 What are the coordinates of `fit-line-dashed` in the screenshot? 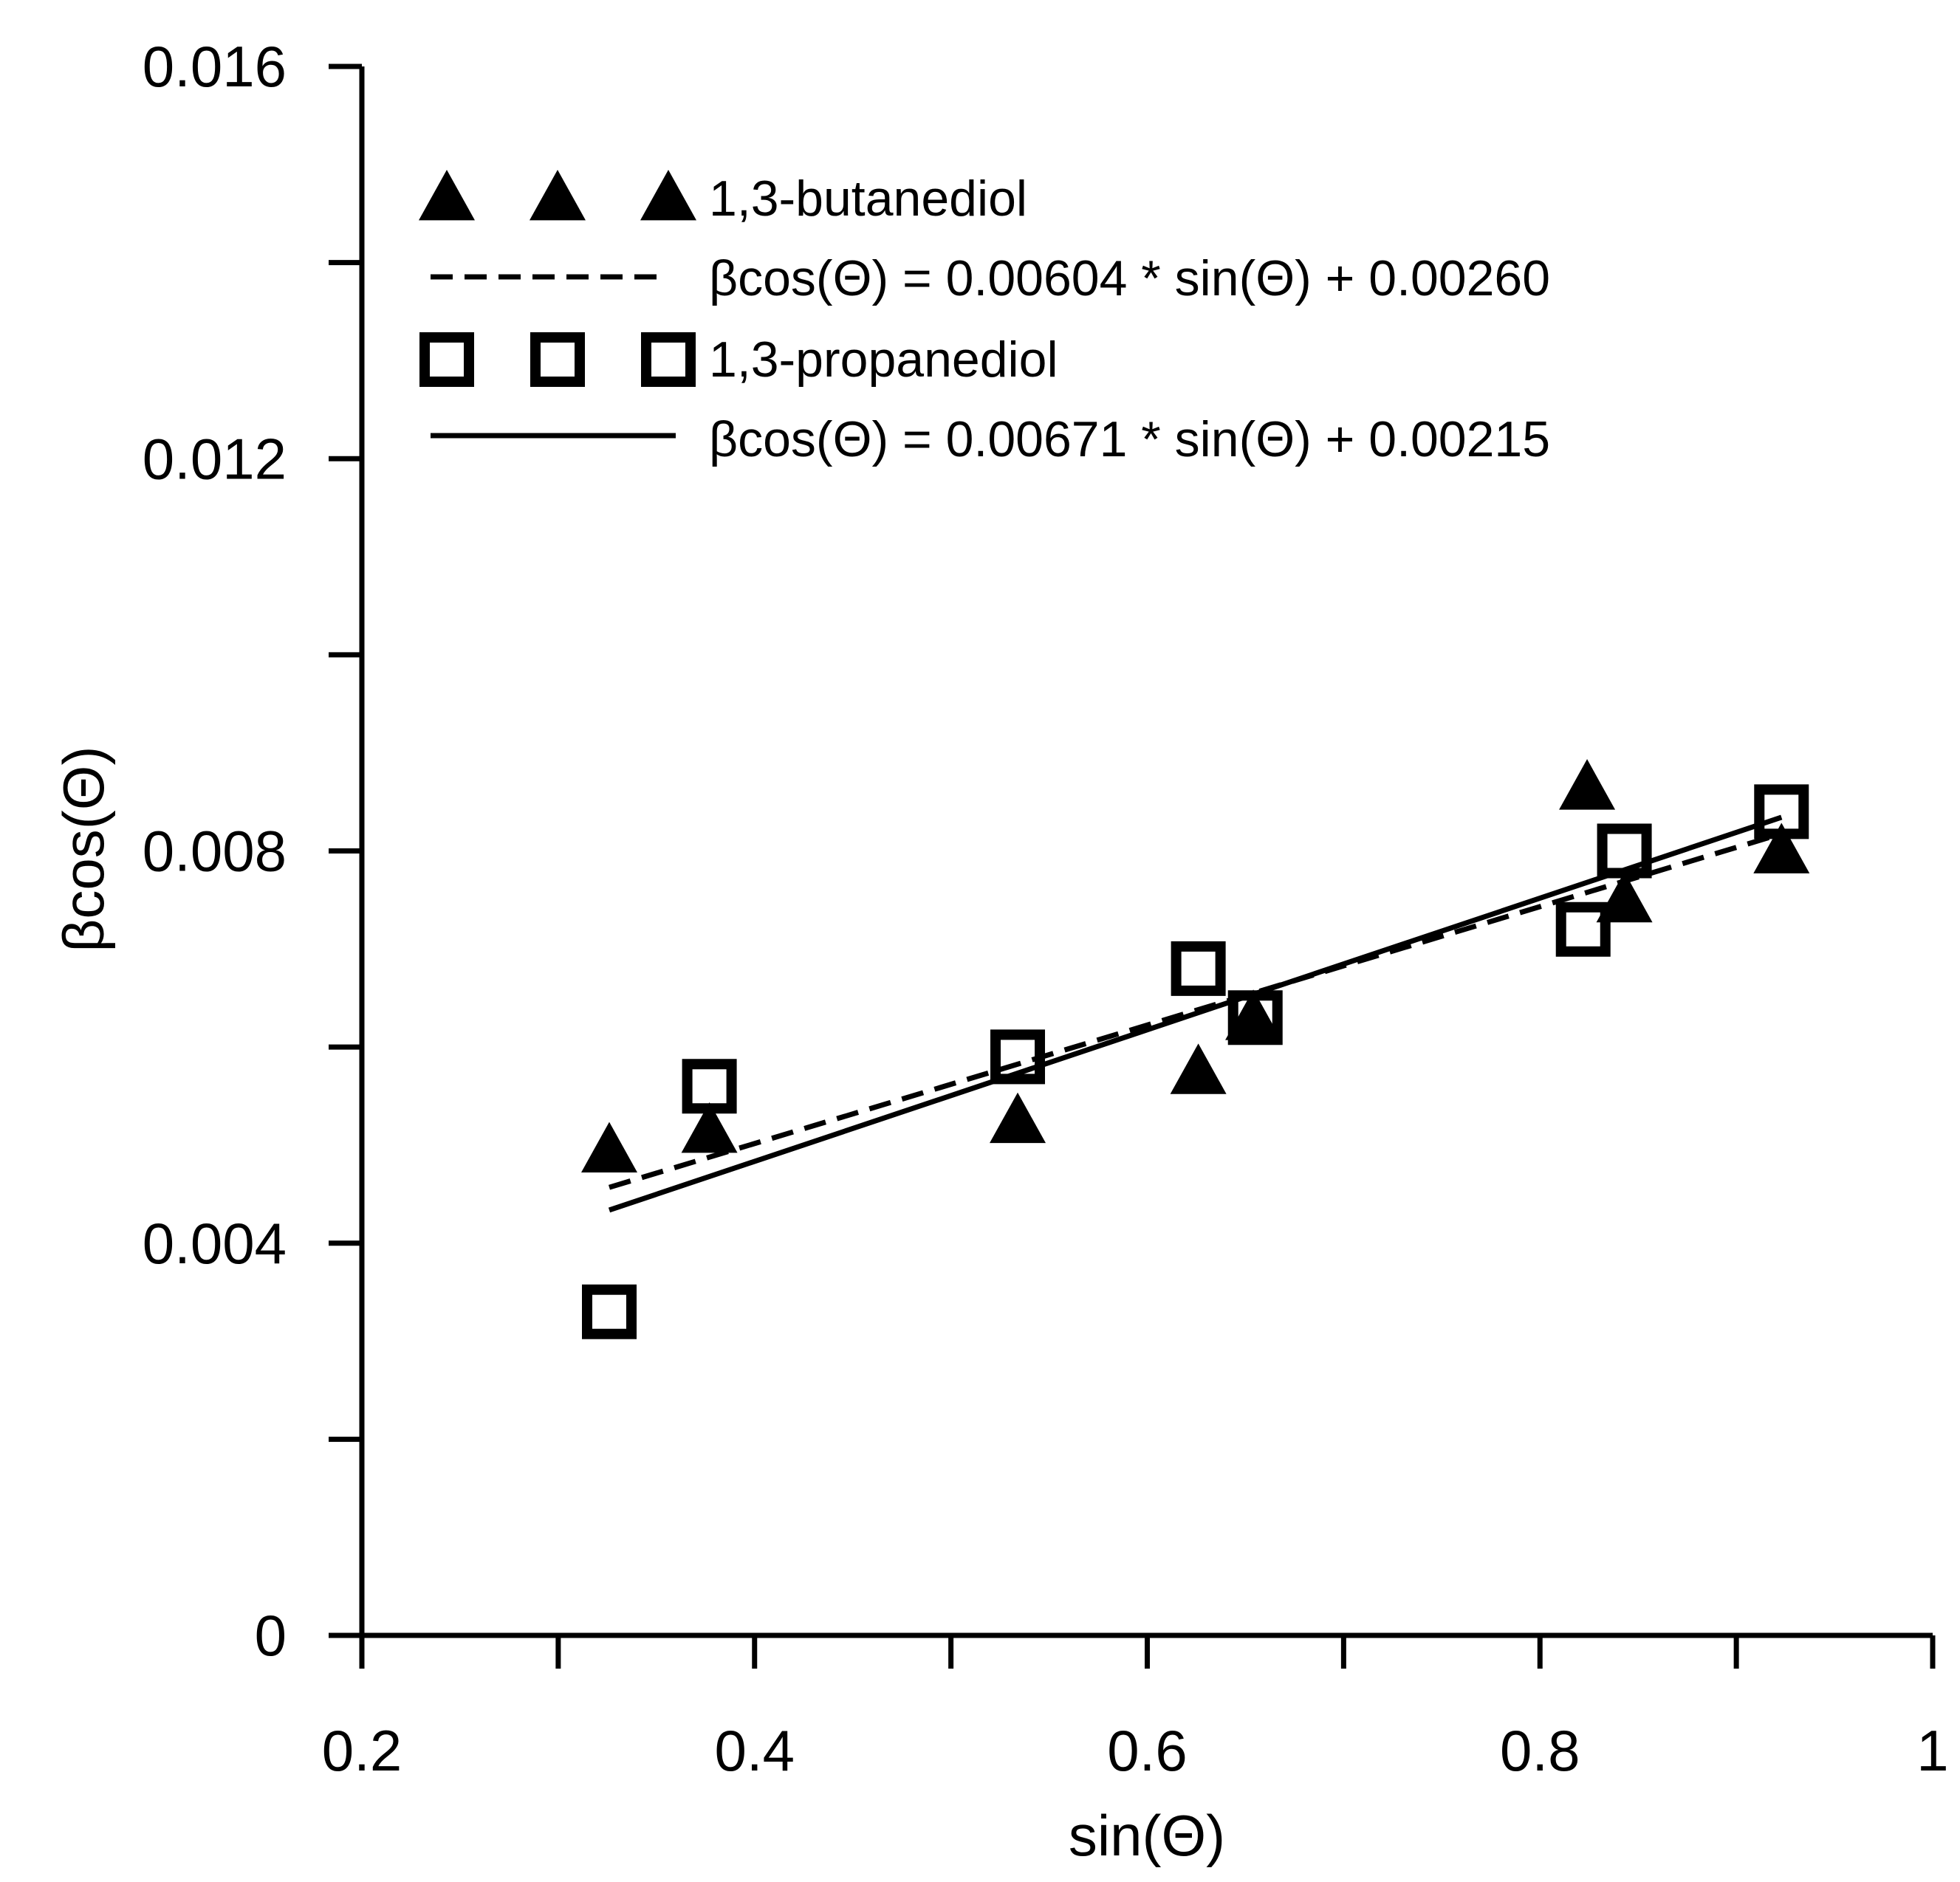 It's located at (1195, 1010).